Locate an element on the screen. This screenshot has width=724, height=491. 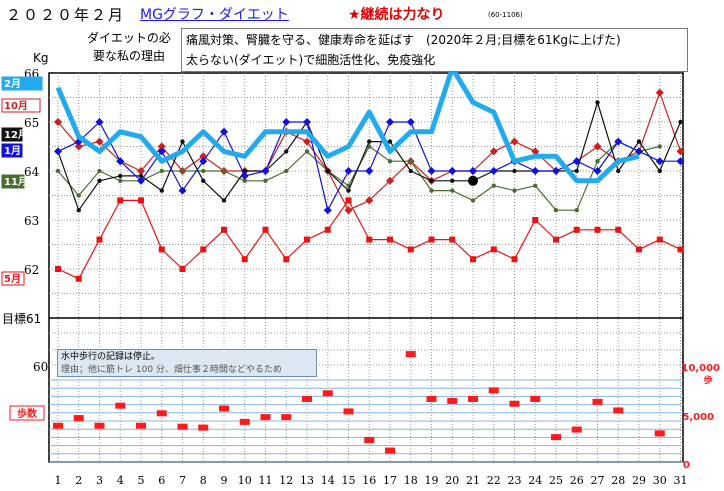
x-tick-label: 8 is located at coordinates (203, 480).